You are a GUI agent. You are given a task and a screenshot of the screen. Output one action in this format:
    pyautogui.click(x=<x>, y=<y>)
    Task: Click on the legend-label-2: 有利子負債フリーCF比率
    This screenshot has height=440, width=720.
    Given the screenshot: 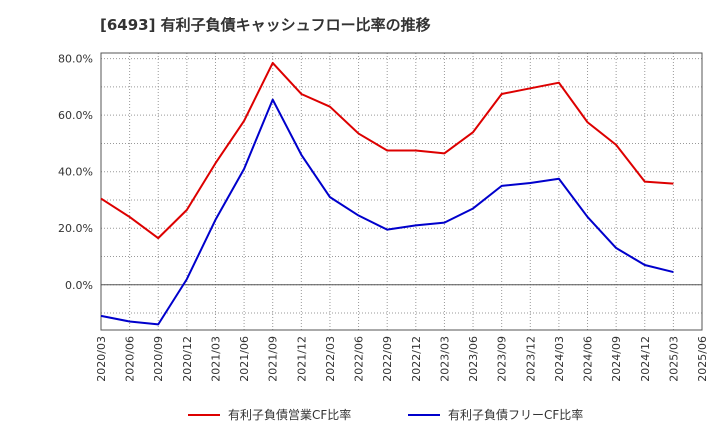 What is the action you would take?
    pyautogui.click(x=515, y=414)
    